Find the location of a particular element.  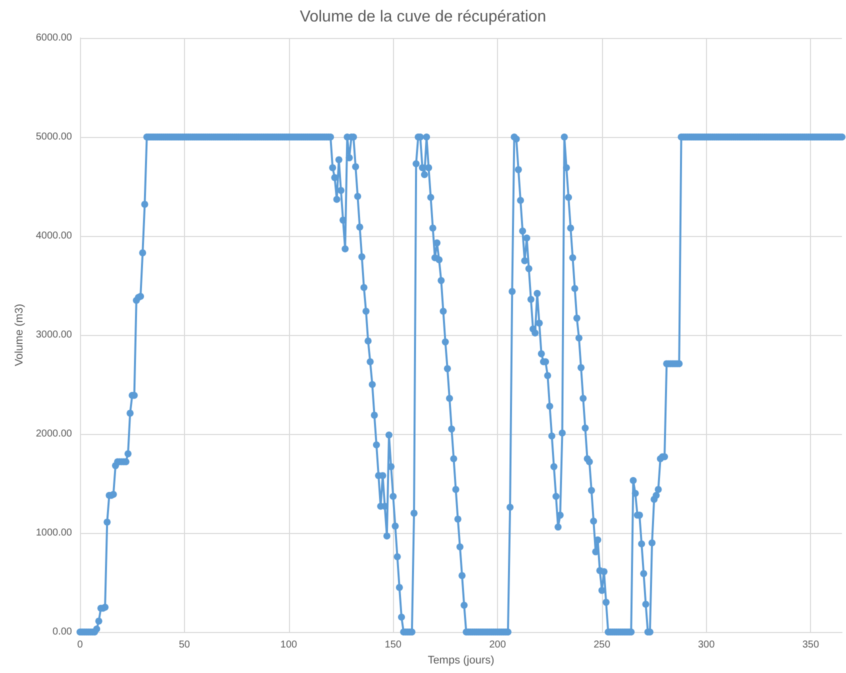

x-tick-label: 100 is located at coordinates (289, 645).